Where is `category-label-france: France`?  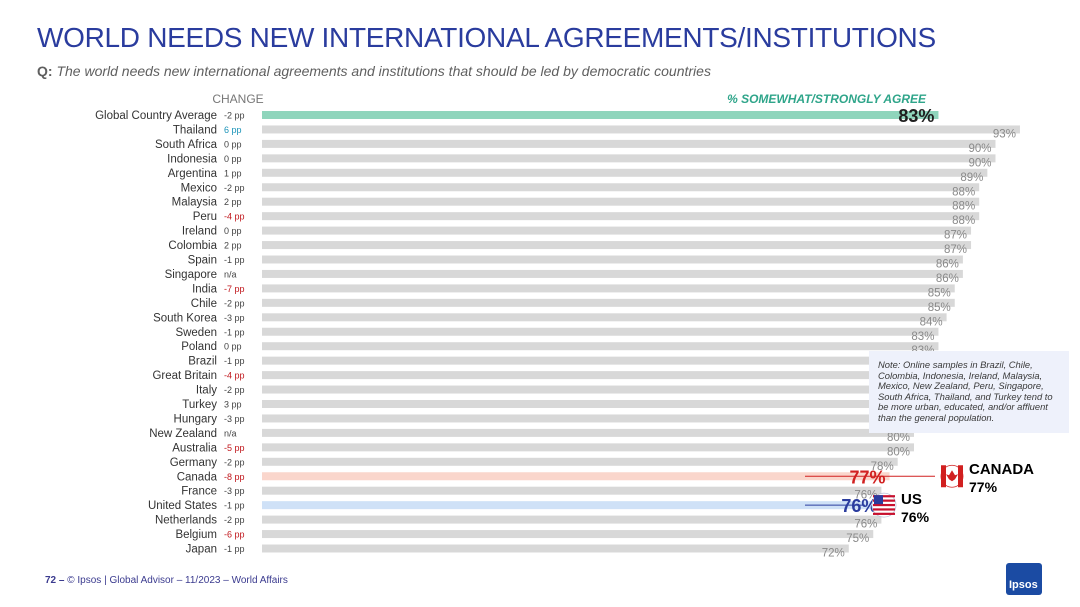 category-label-france: France is located at coordinates (199, 492).